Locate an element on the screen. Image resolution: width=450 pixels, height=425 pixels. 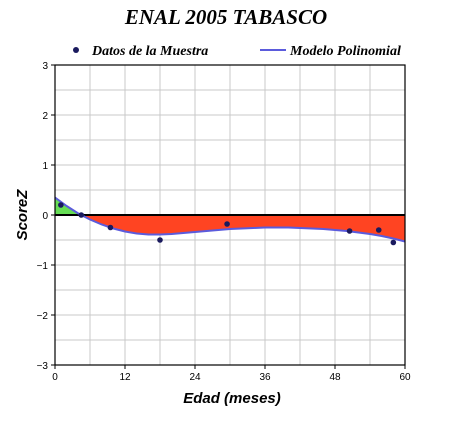
x-tick-label: 36 is located at coordinates (265, 377).